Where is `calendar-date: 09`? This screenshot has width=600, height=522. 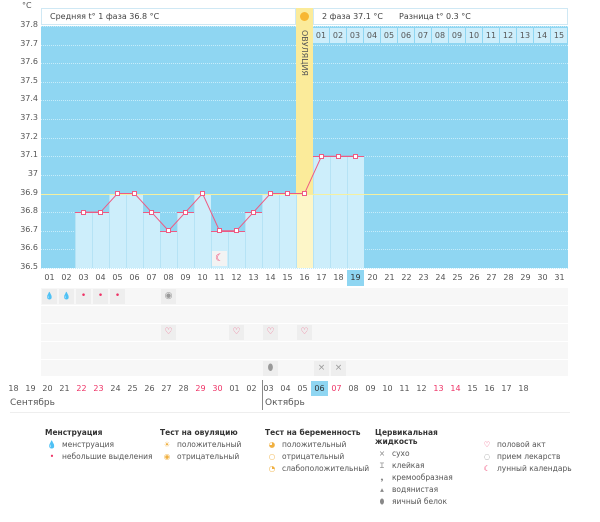 calendar-date: 09 is located at coordinates (370, 388).